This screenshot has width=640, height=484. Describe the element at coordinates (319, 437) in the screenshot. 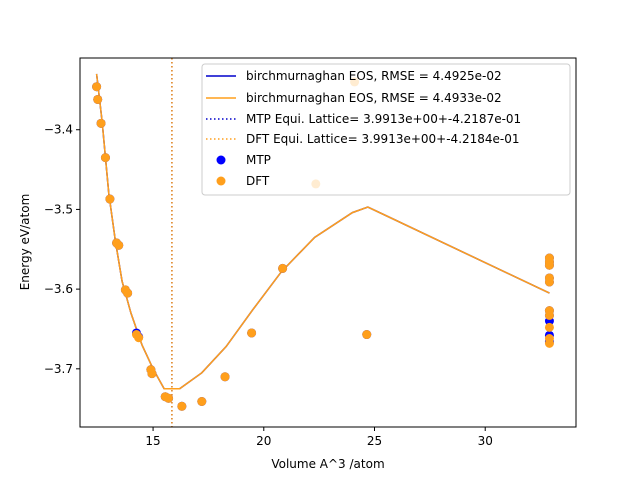

I see `x-axis-ticks: 15 20 25 30` at that location.